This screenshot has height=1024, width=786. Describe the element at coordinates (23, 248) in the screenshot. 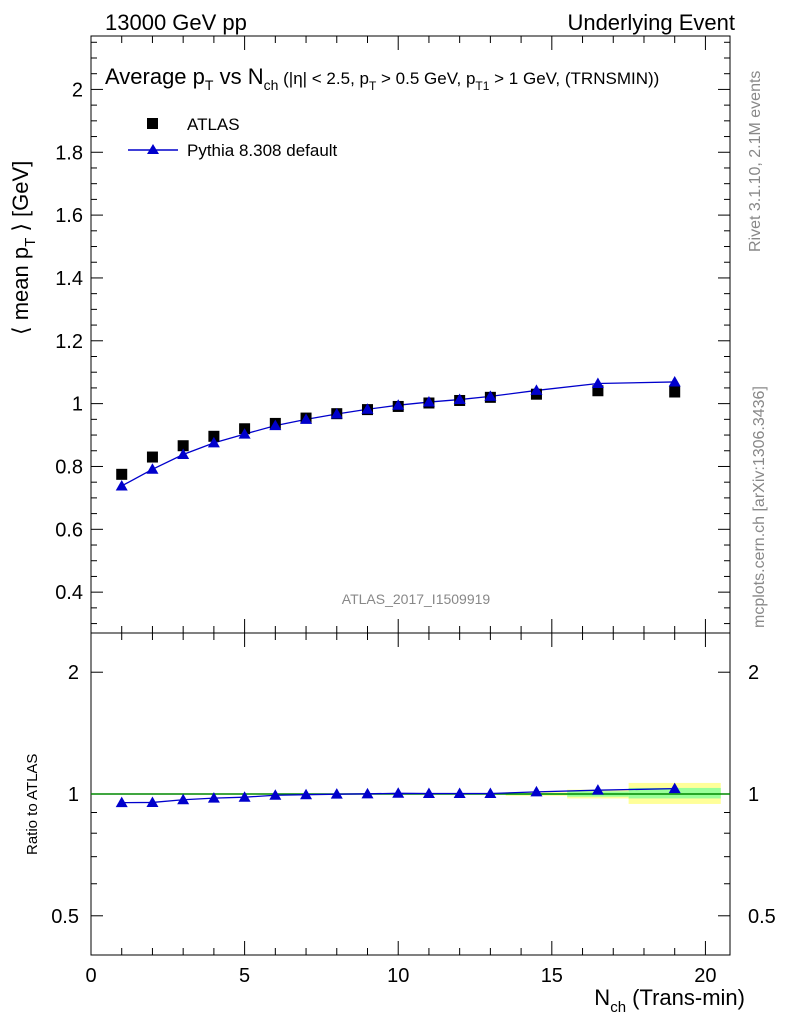

I see `main-y-axis-label: ⟨ mean pT ⟩ [GeV]` at that location.